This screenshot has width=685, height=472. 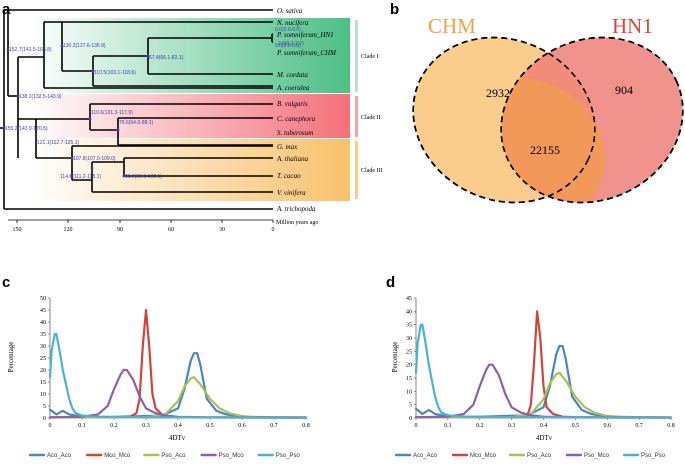 I want to click on c-legend-label: Pso_Mco, so click(x=232, y=456).